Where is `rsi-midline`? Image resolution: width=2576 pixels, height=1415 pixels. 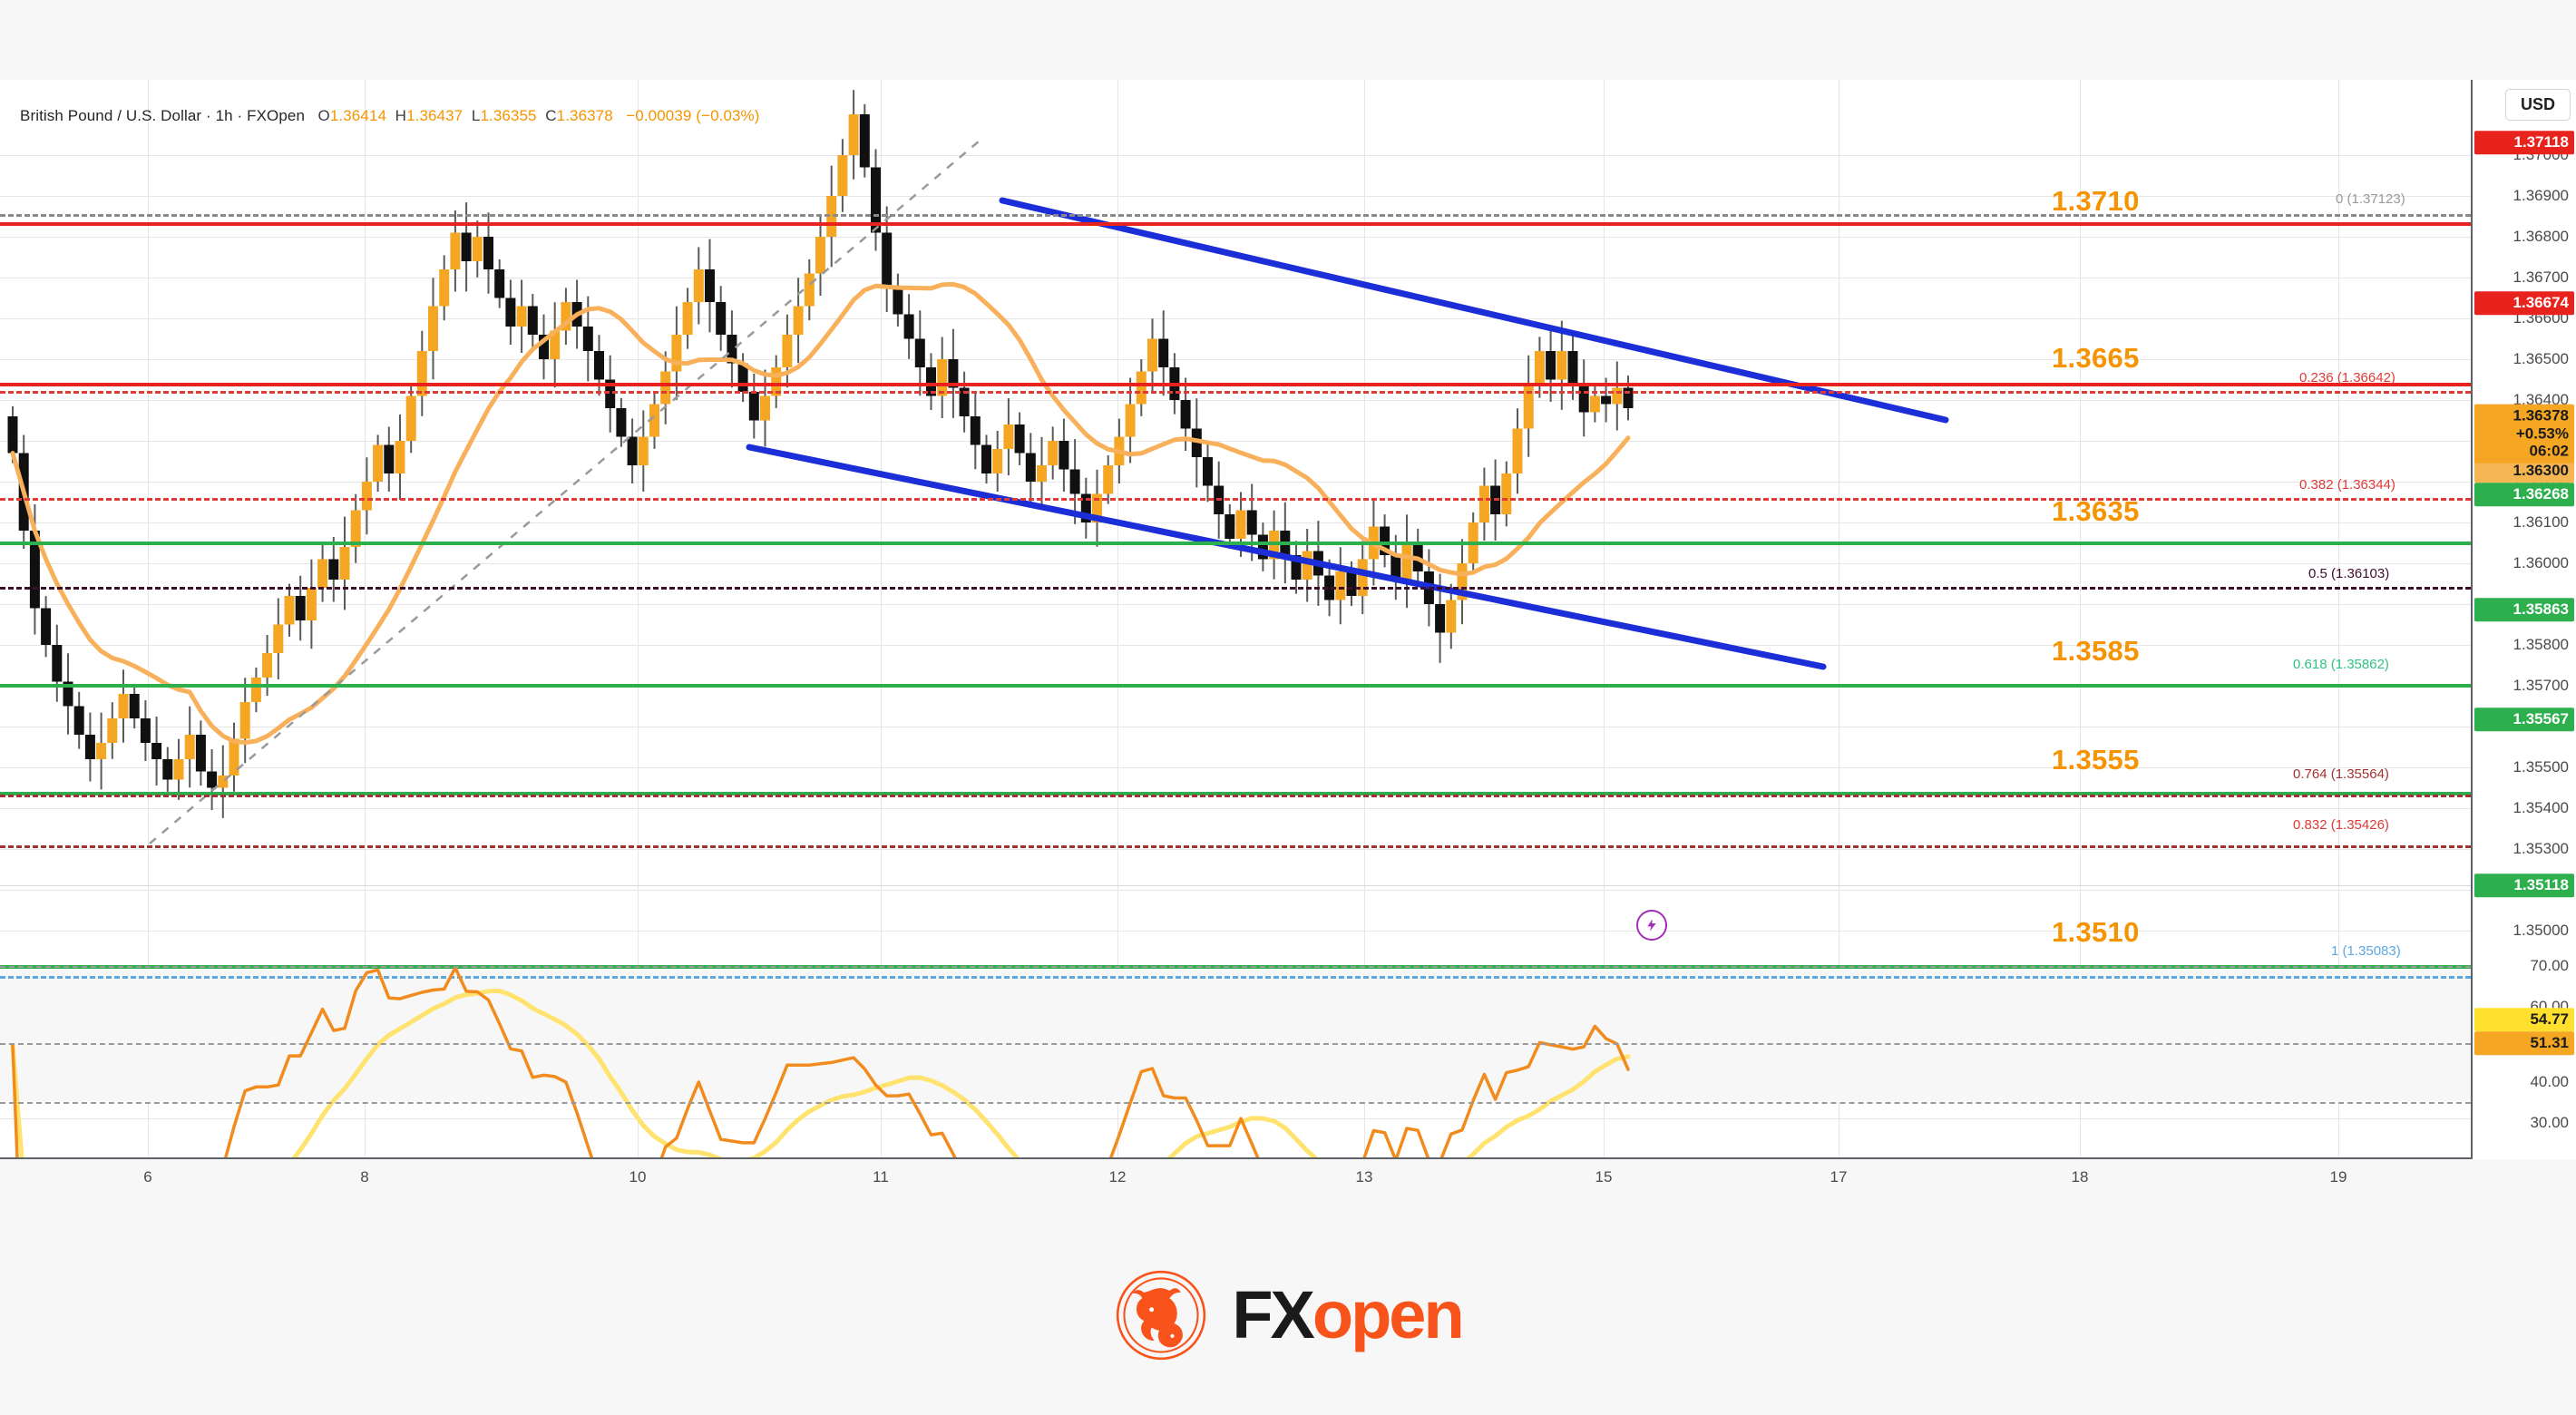 rsi-midline is located at coordinates (1235, 1044).